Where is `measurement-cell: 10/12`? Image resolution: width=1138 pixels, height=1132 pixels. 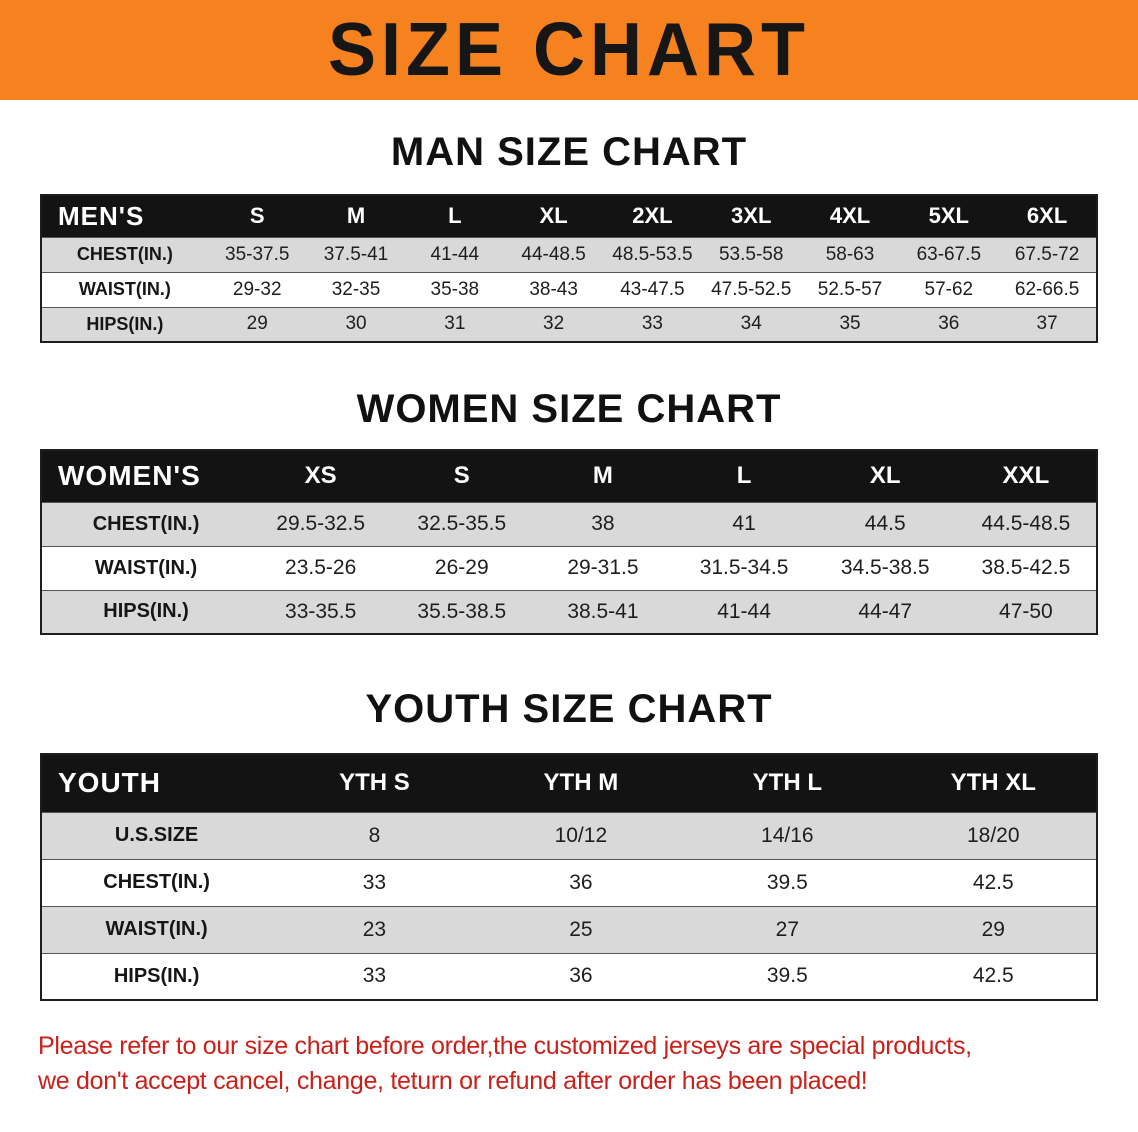
measurement-cell: 10/12 is located at coordinates (581, 835).